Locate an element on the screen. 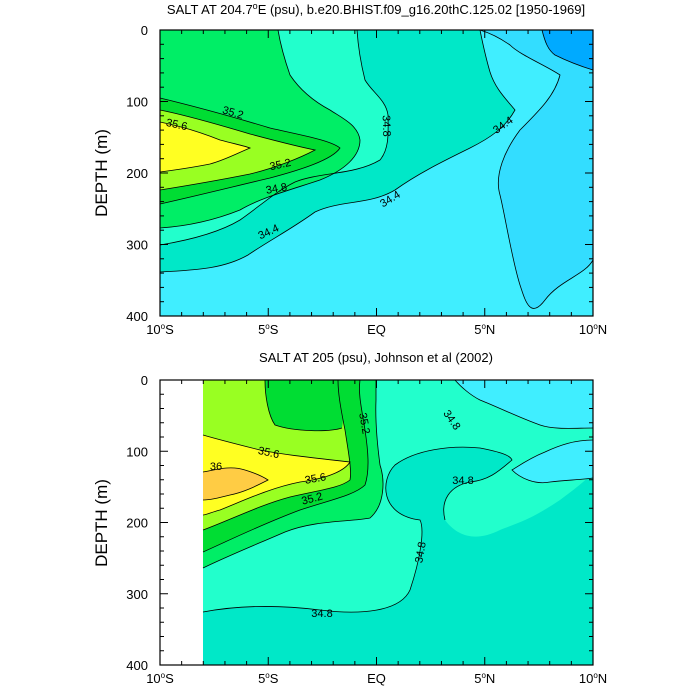 This screenshot has height=700, width=700. bottom-contour-label: 36 is located at coordinates (216, 467).